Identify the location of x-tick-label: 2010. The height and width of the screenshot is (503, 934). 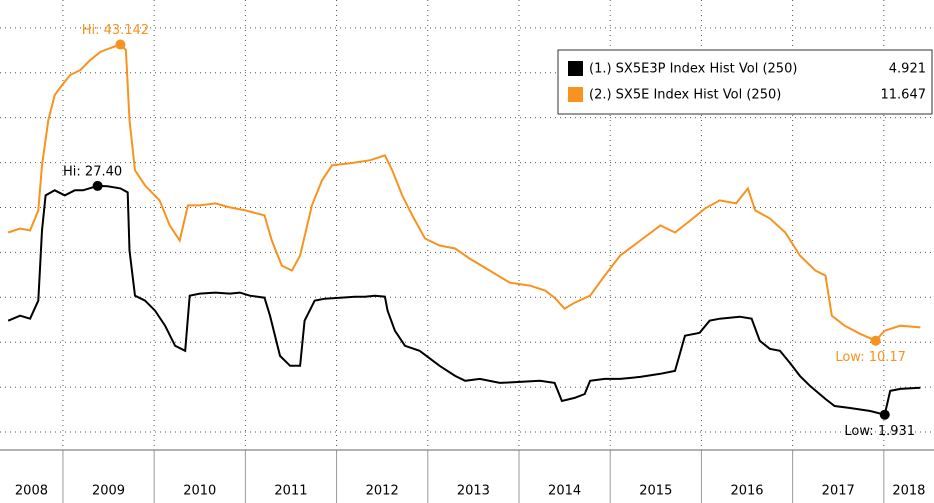
(199, 491).